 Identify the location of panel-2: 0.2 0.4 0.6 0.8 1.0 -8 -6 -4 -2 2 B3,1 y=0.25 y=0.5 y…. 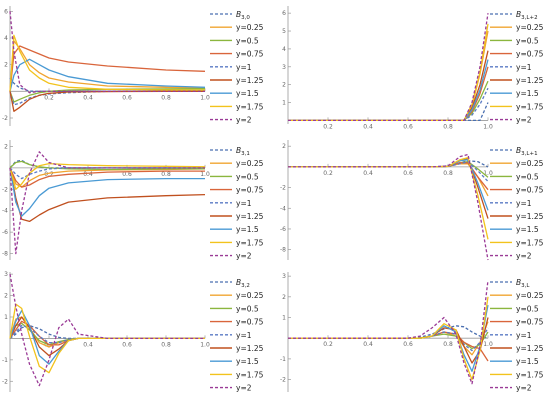
(133, 200).